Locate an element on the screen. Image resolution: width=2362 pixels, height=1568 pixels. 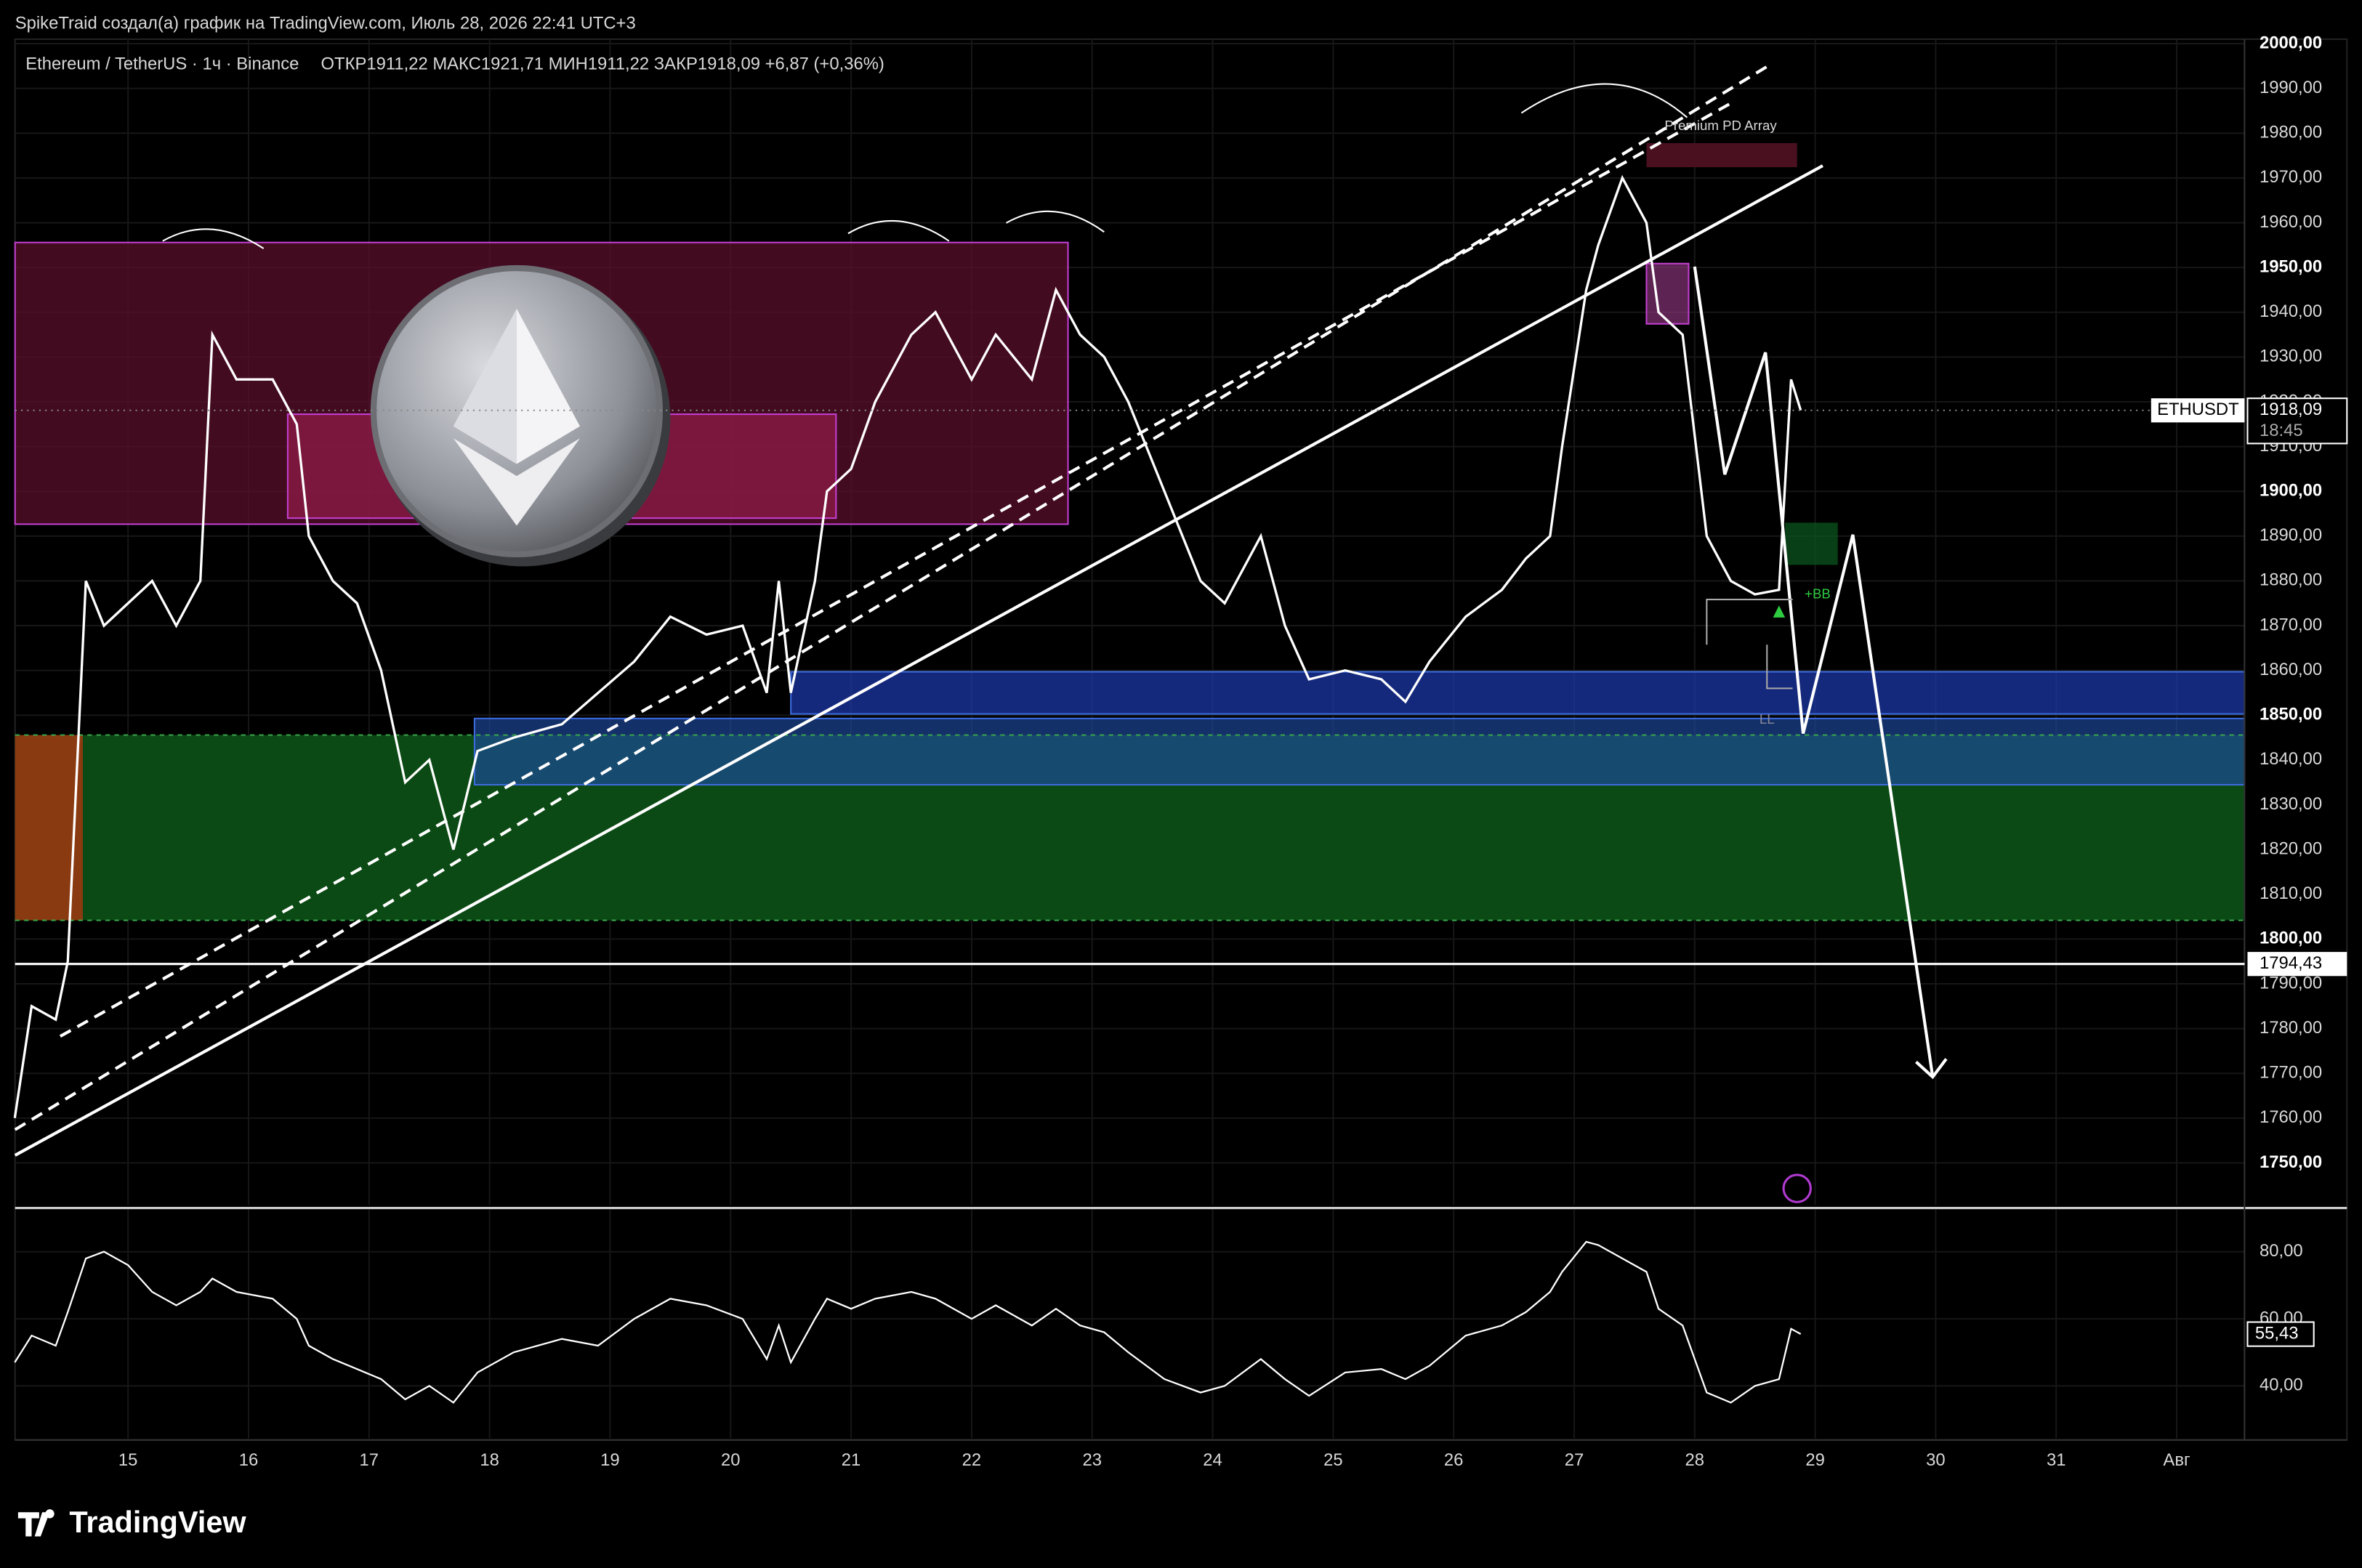
x-tick-label: 30 is located at coordinates (1936, 1460).